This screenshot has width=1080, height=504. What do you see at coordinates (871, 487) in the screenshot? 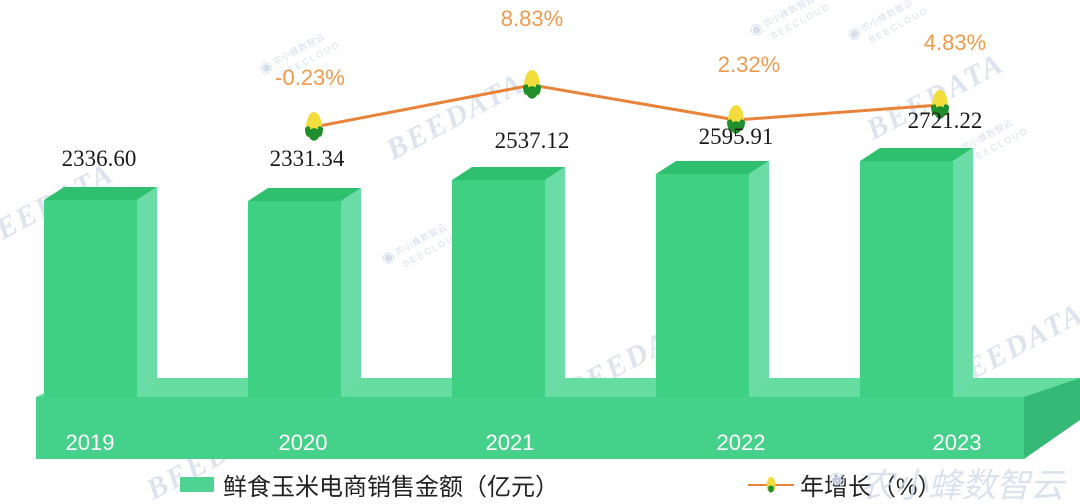
I see `legend-label-line: 年增长（%）` at bounding box center [871, 487].